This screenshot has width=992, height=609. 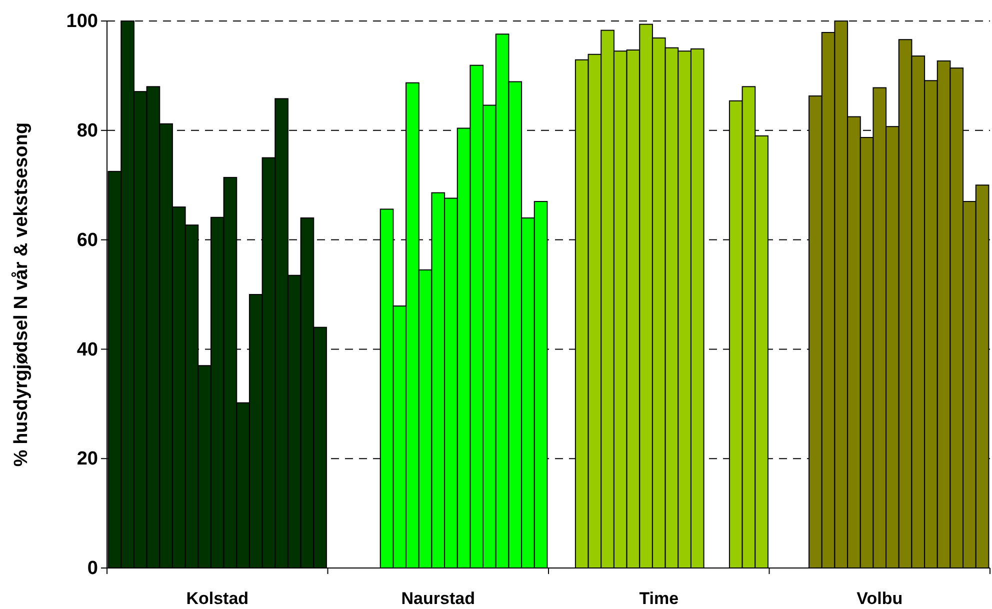 What do you see at coordinates (659, 598) in the screenshot?
I see `x-tick-label: Time` at bounding box center [659, 598].